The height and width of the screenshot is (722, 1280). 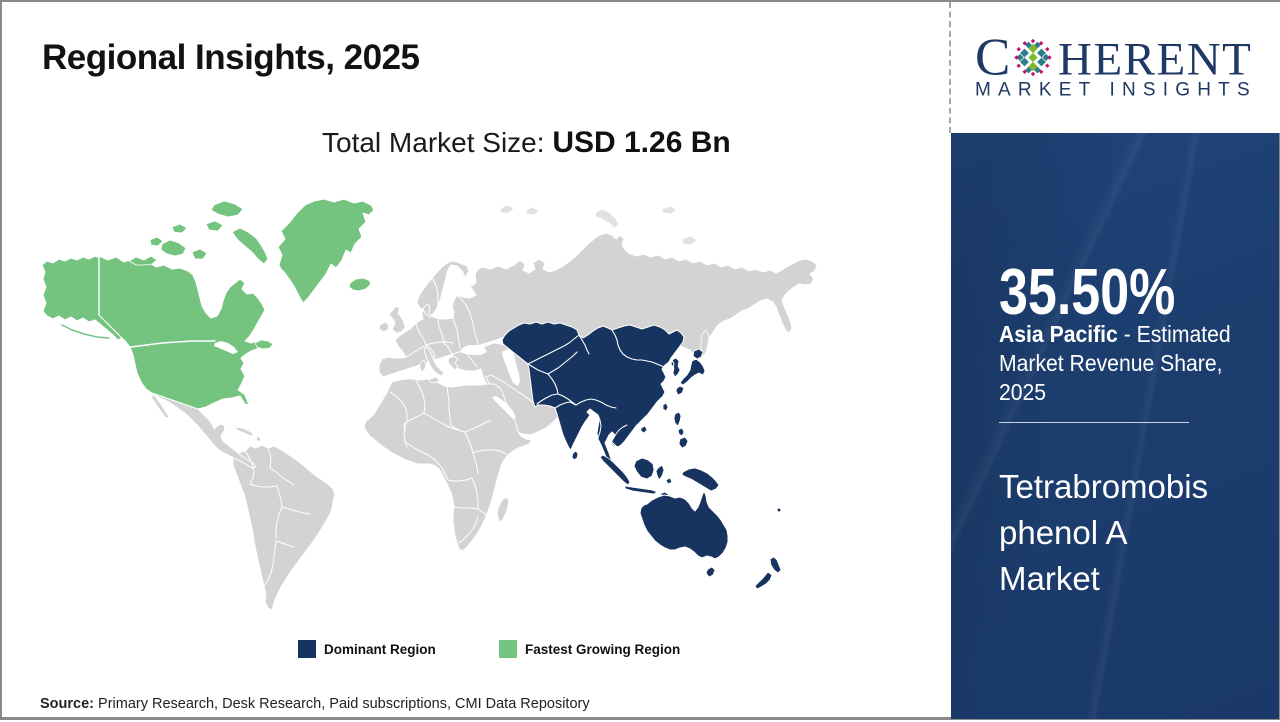 I want to click on svg-text: HERENT, so click(x=1155, y=60).